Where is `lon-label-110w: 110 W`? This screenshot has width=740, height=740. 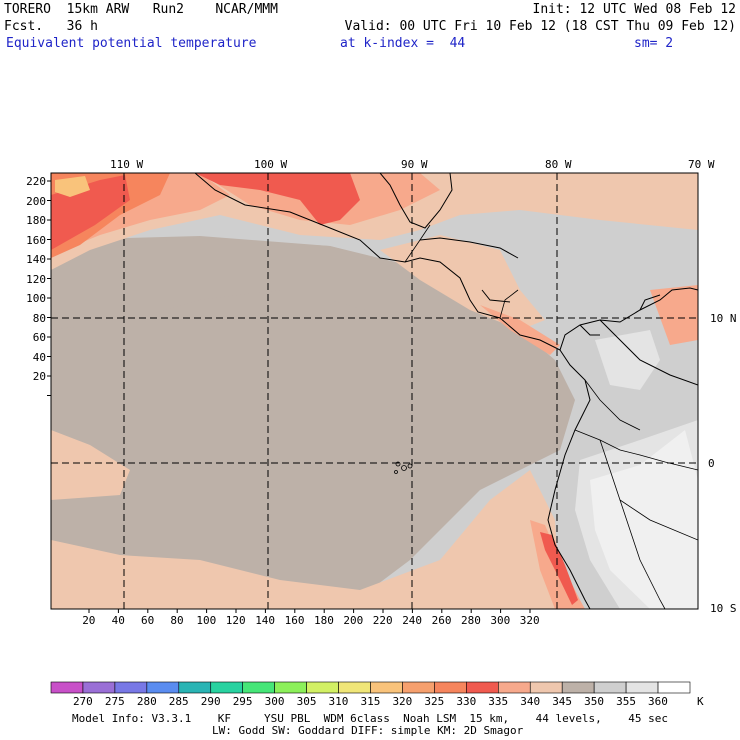
lon-label-110w: 110 W is located at coordinates (127, 164).